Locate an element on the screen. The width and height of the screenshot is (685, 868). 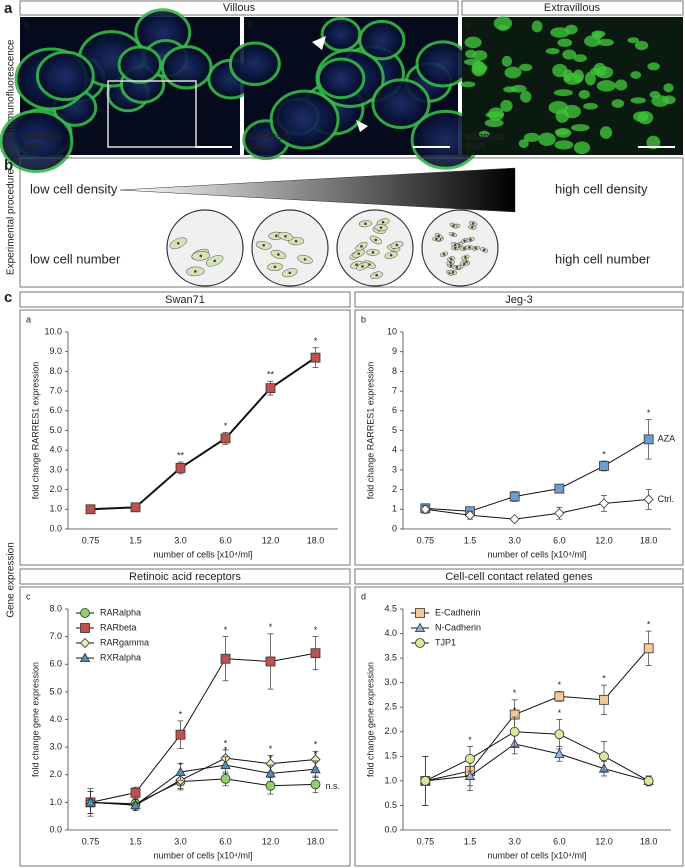
y-tick-label: 0.5 is located at coordinates (390, 805).